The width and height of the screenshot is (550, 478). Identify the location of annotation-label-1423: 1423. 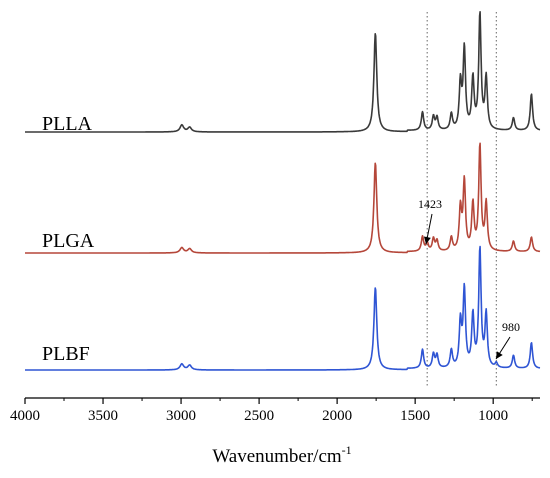
(430, 204).